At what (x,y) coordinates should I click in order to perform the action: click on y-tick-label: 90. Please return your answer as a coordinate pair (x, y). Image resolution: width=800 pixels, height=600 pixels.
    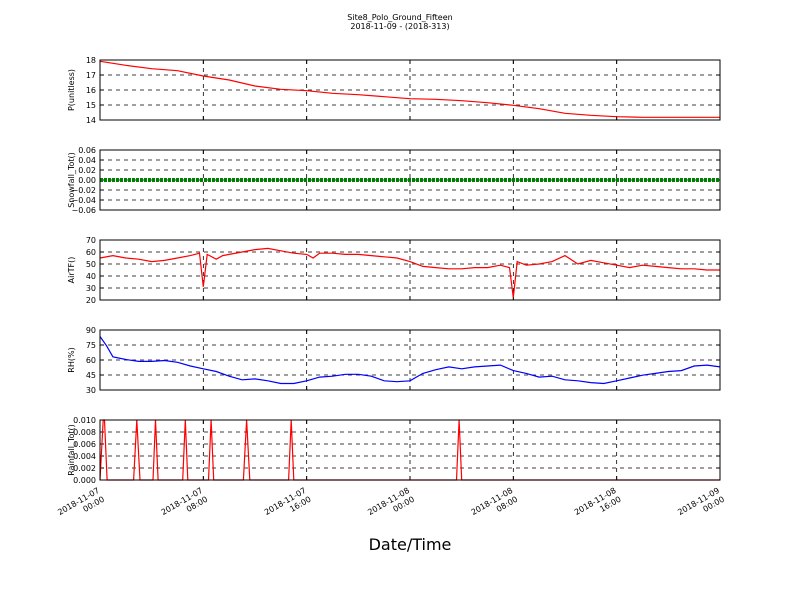
    Looking at the image, I should click on (91, 330).